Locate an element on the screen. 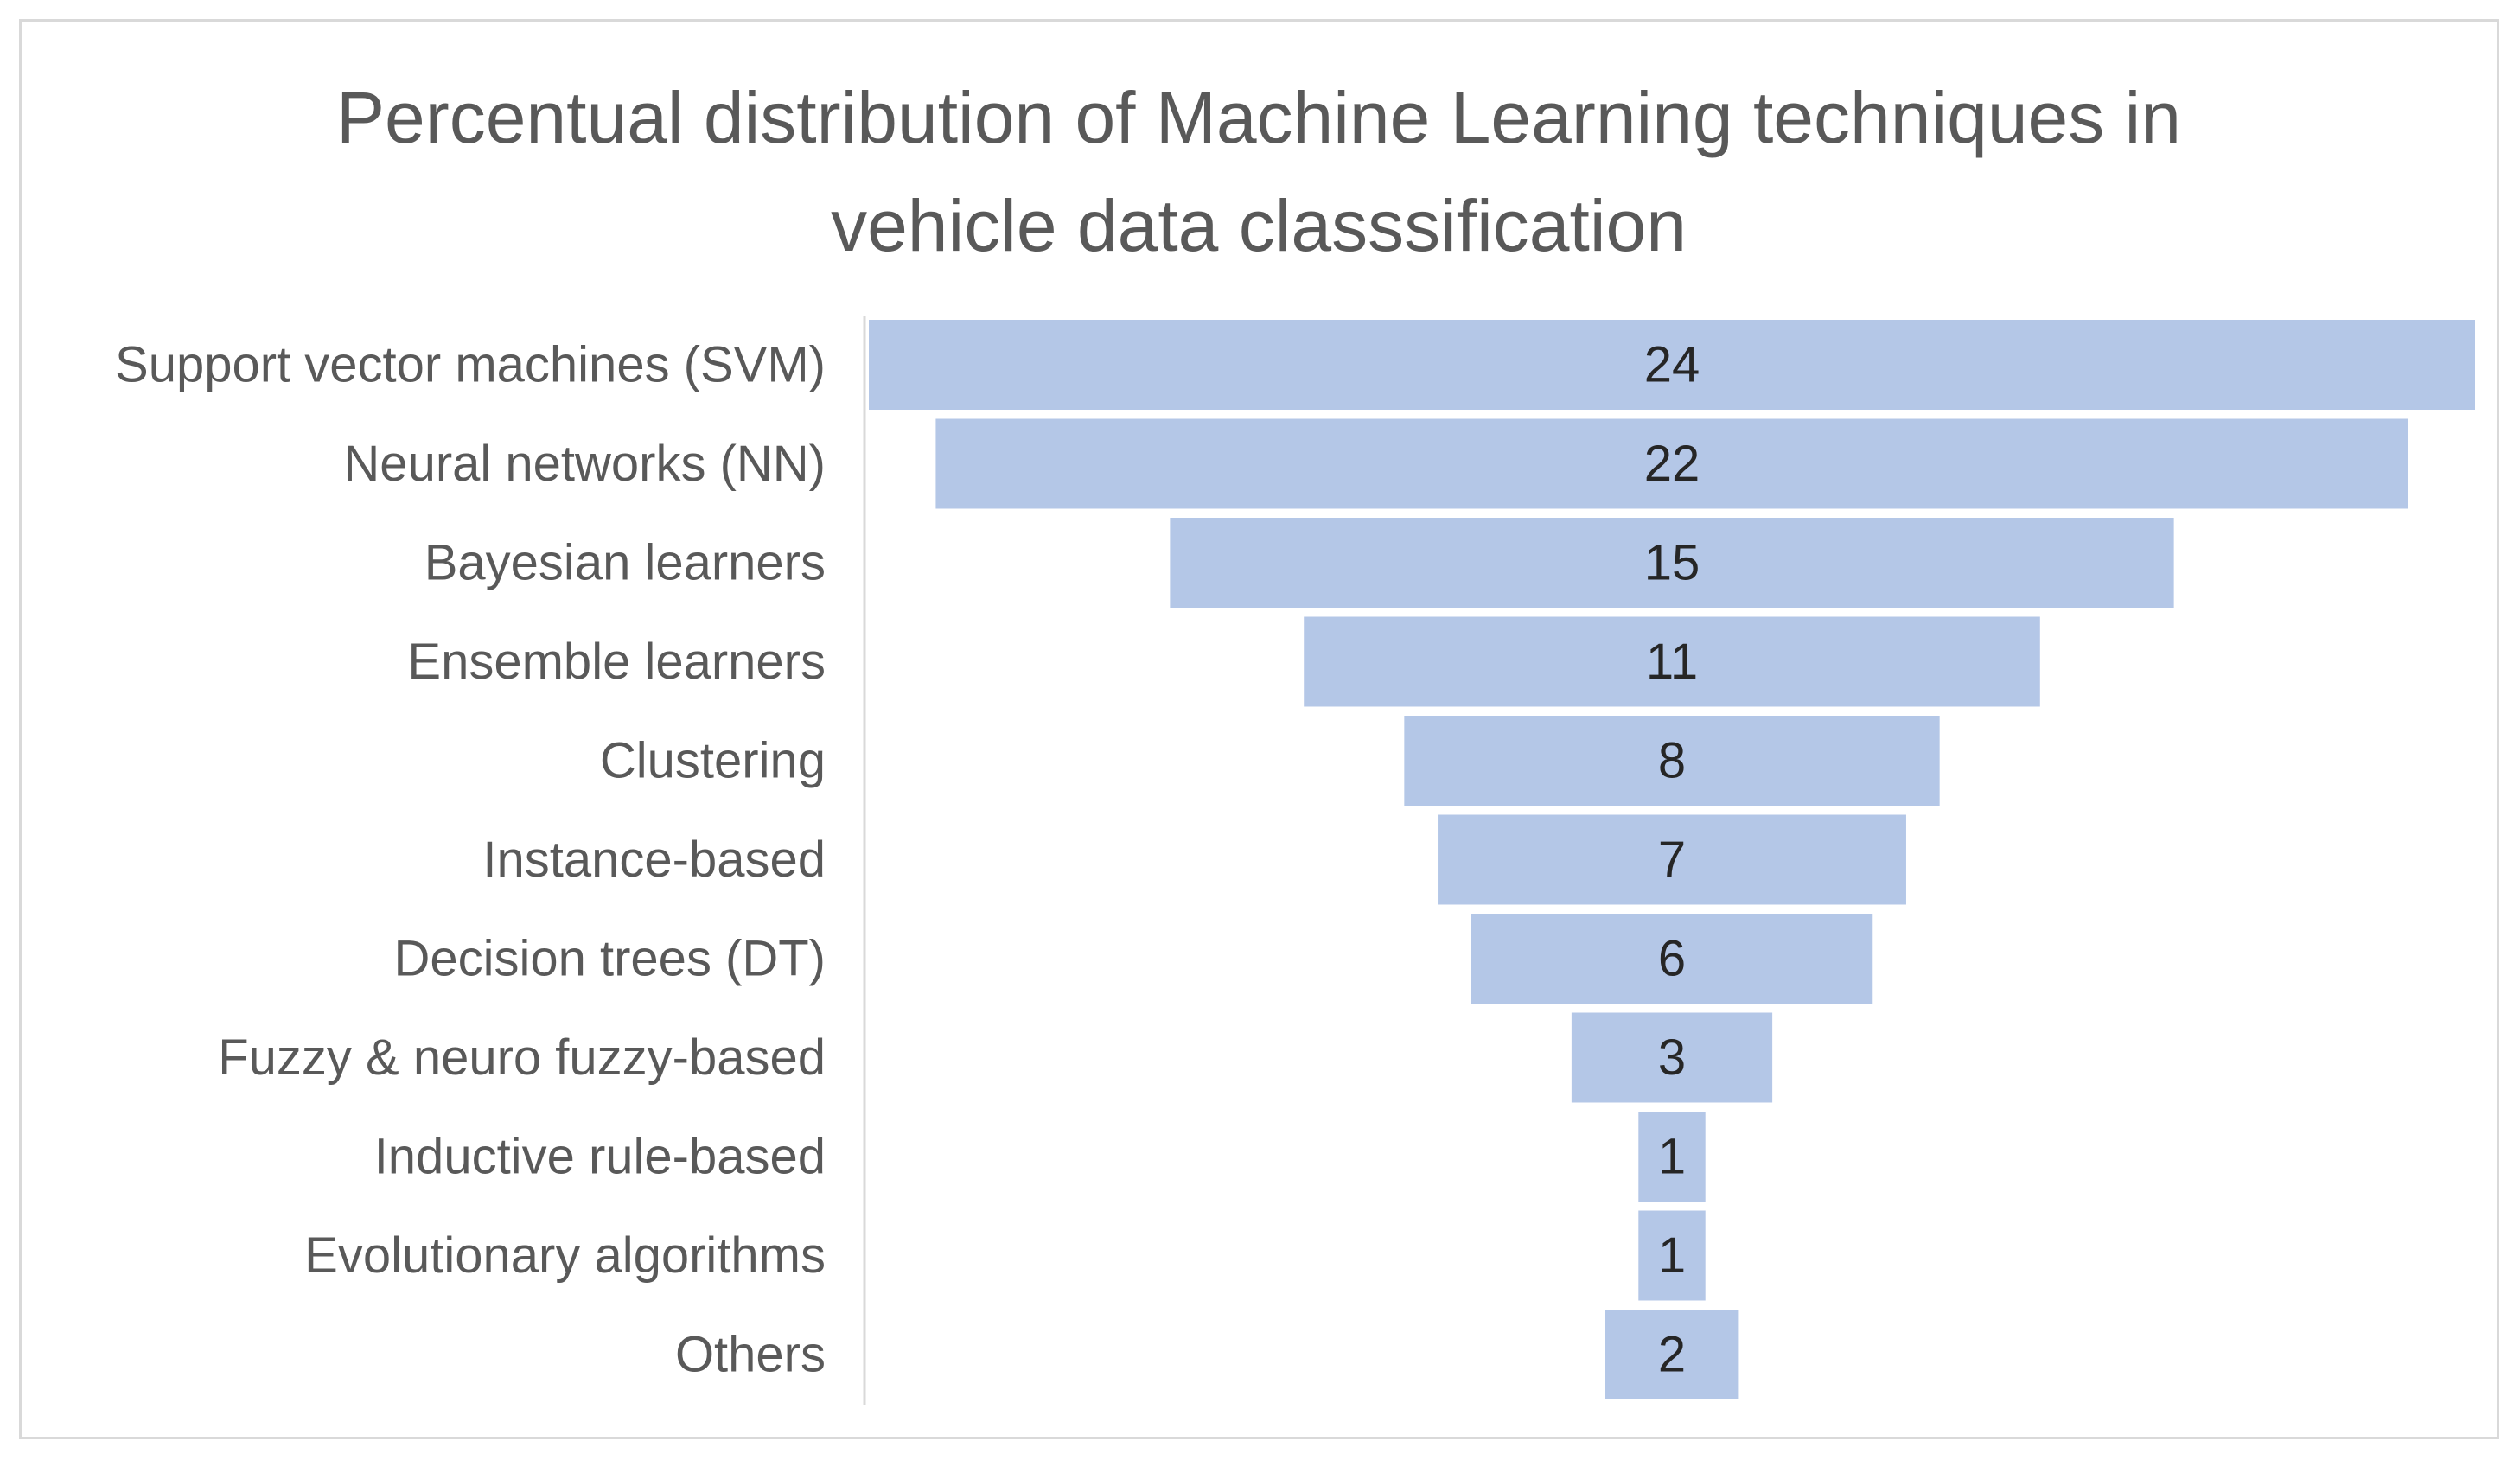 The width and height of the screenshot is (2520, 1460). data-label-2: 15 is located at coordinates (1672, 563).